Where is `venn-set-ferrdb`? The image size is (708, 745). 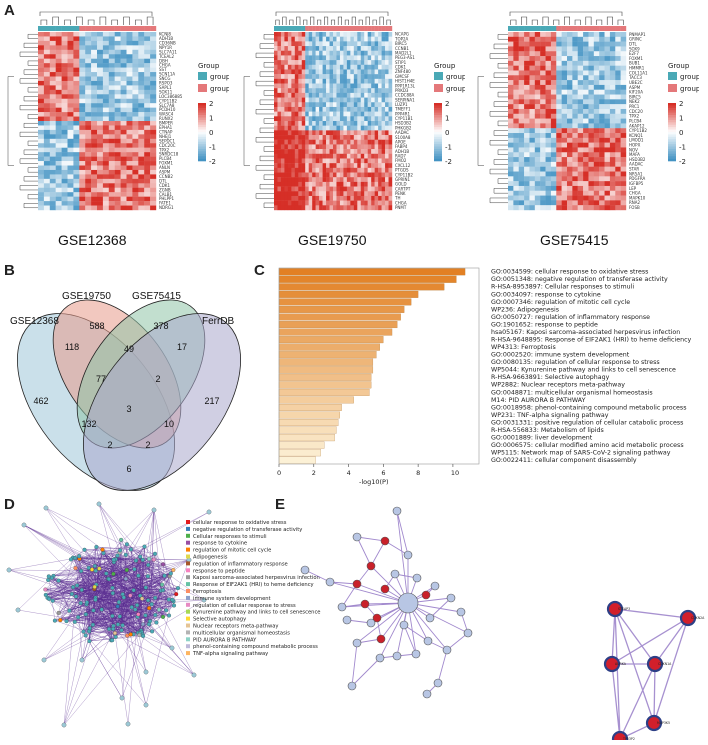
venn-set-ferrdb is located at coordinates (162, 402).